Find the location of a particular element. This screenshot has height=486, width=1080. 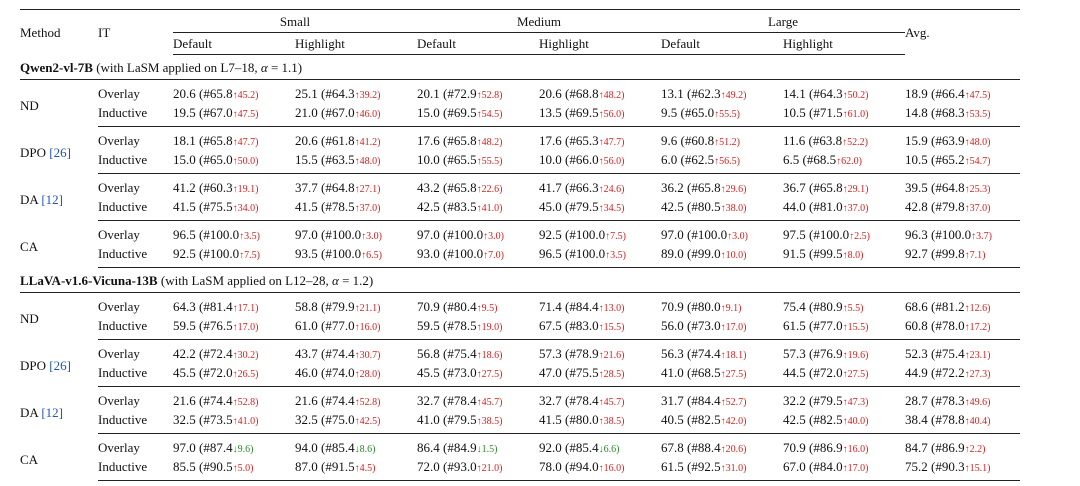

score-cell: 14.8 (#68.3↑53.5) is located at coordinates (962, 115).